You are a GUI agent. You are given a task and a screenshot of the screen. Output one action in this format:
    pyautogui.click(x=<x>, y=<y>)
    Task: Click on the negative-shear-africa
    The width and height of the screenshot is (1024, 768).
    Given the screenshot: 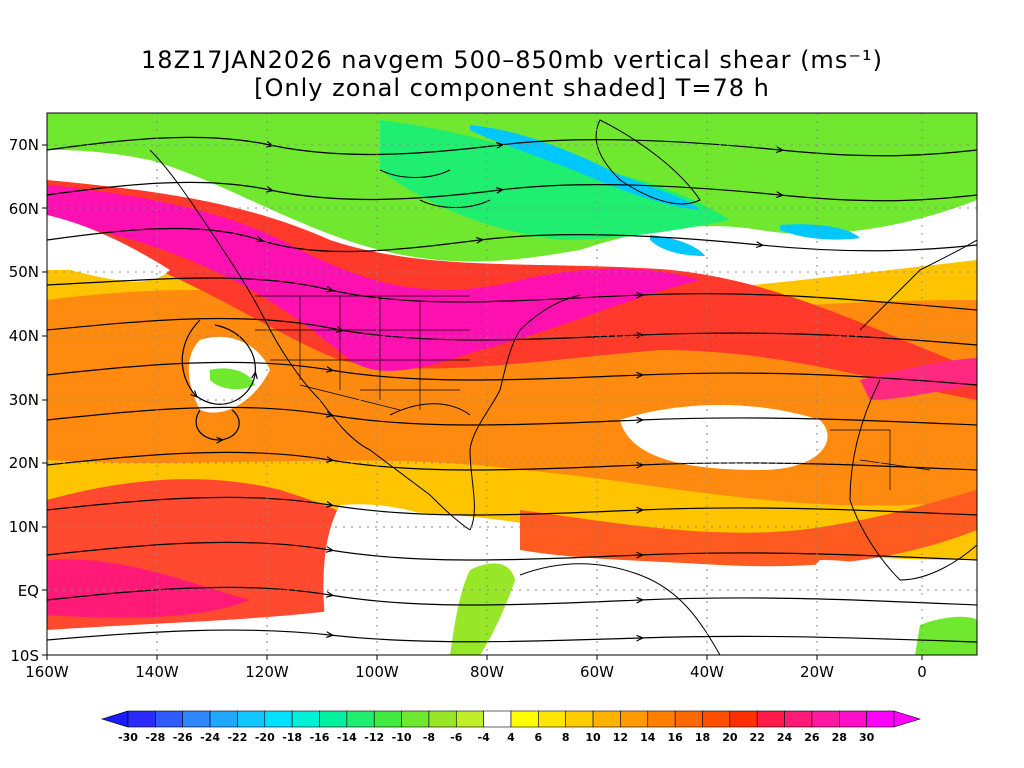 What is the action you would take?
    pyautogui.click(x=946, y=635)
    